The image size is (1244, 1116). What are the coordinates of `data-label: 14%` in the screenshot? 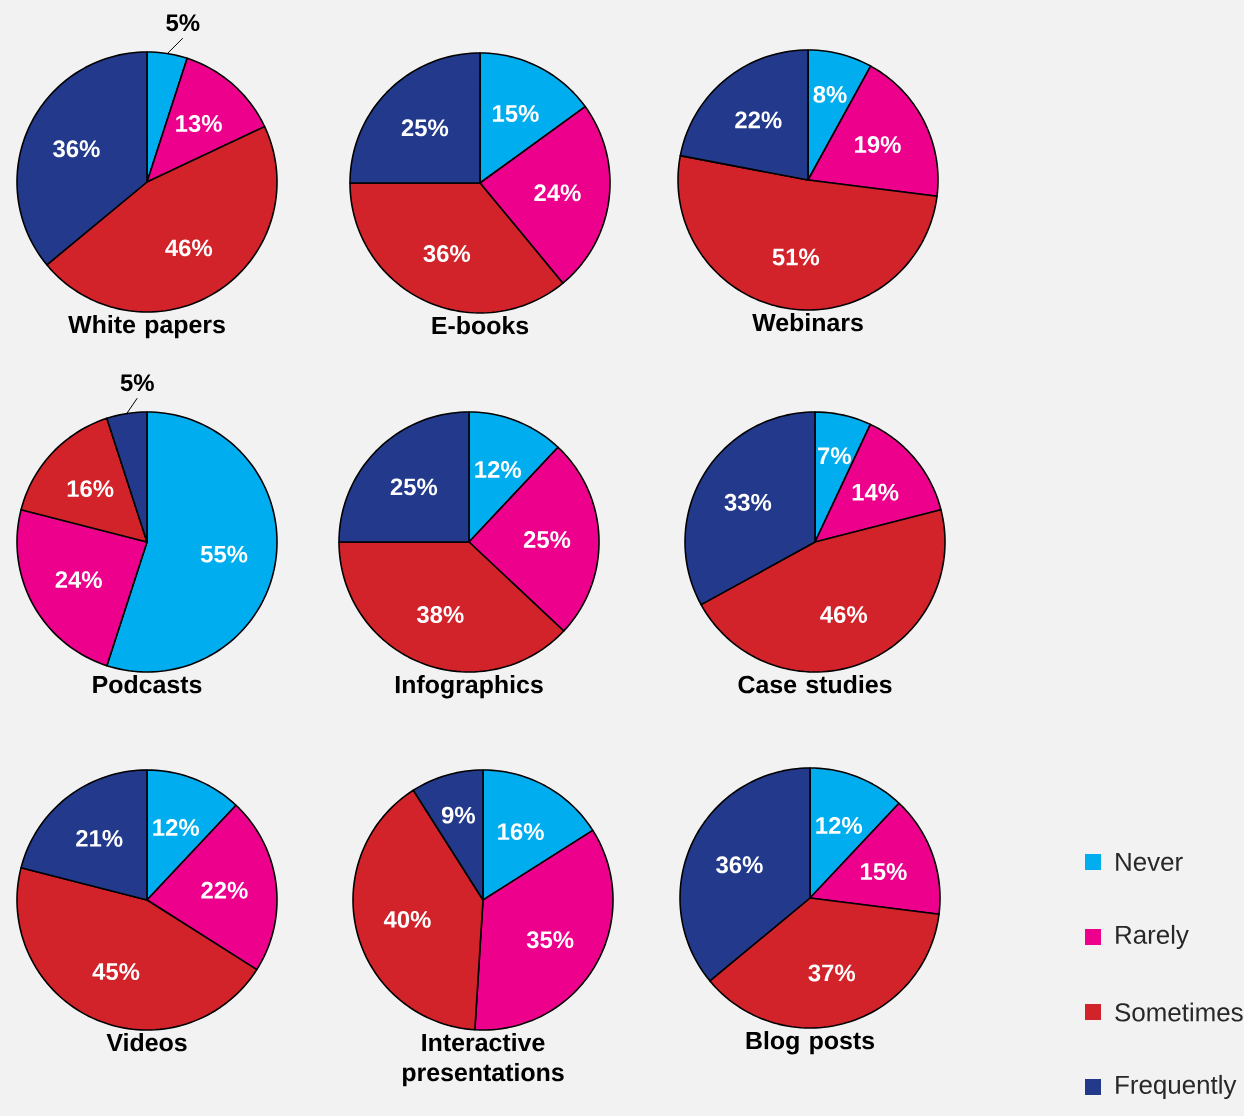 It's located at (875, 492).